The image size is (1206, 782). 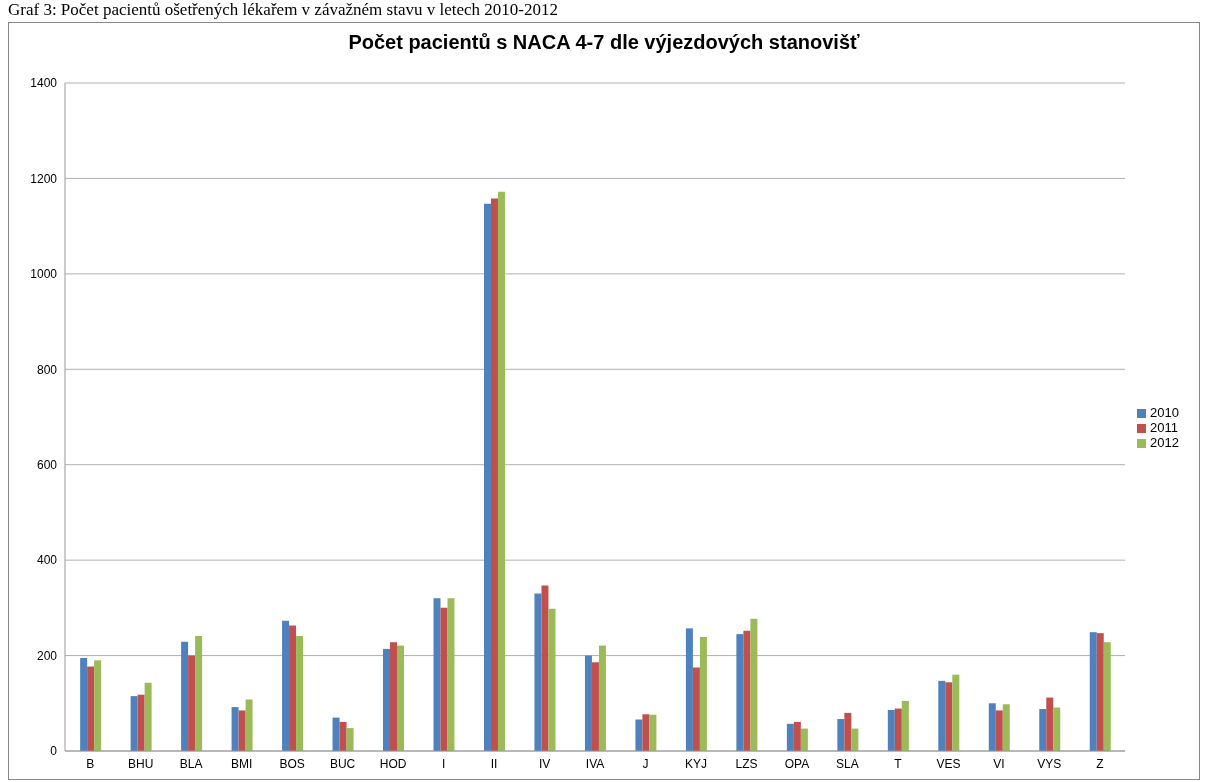 I want to click on x-tick-label: Z, so click(x=1100, y=763).